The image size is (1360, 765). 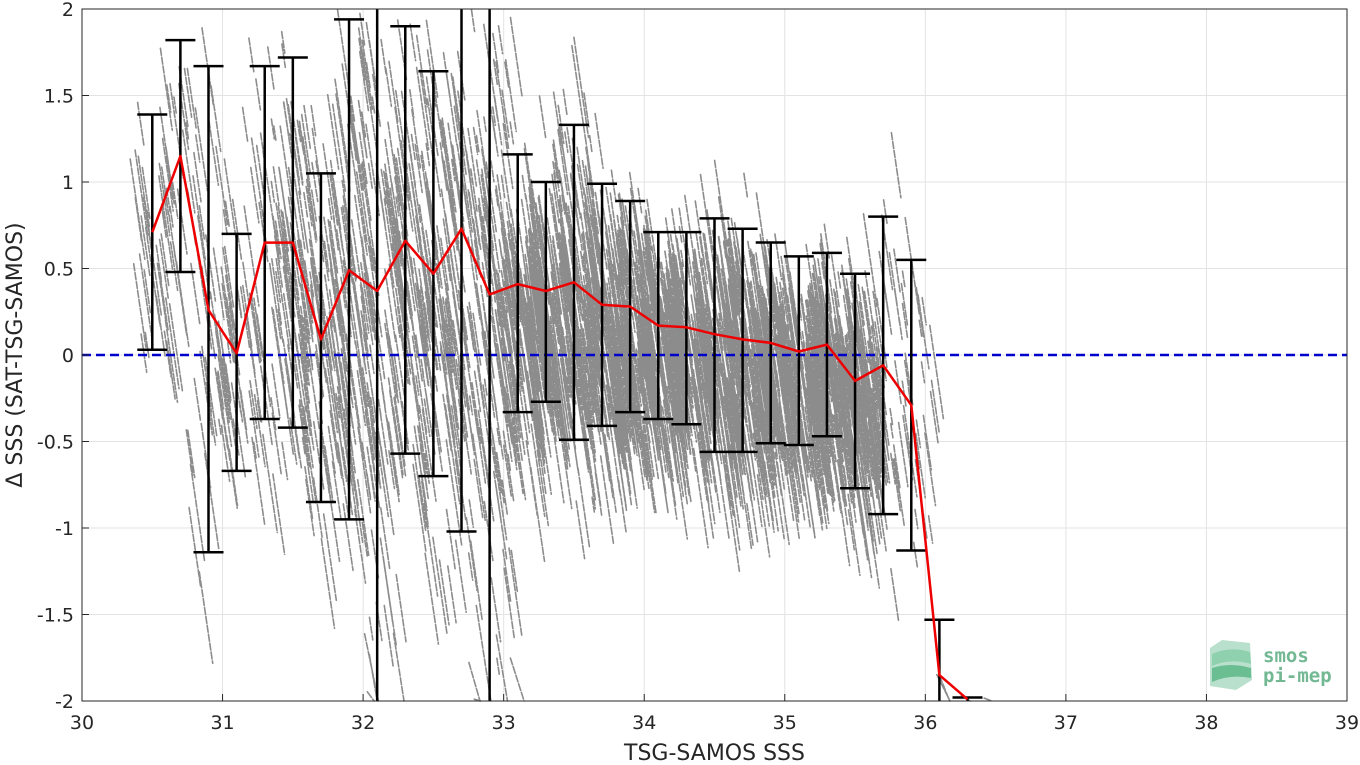 I want to click on y-tick-label: -1.5, so click(x=55, y=616).